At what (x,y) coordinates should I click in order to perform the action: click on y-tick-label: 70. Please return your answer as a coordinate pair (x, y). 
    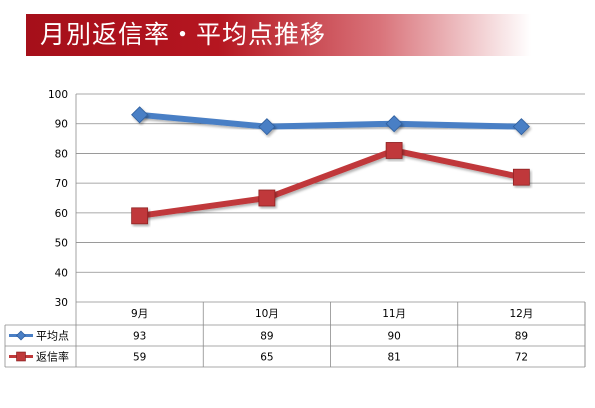
    Looking at the image, I should click on (61, 184).